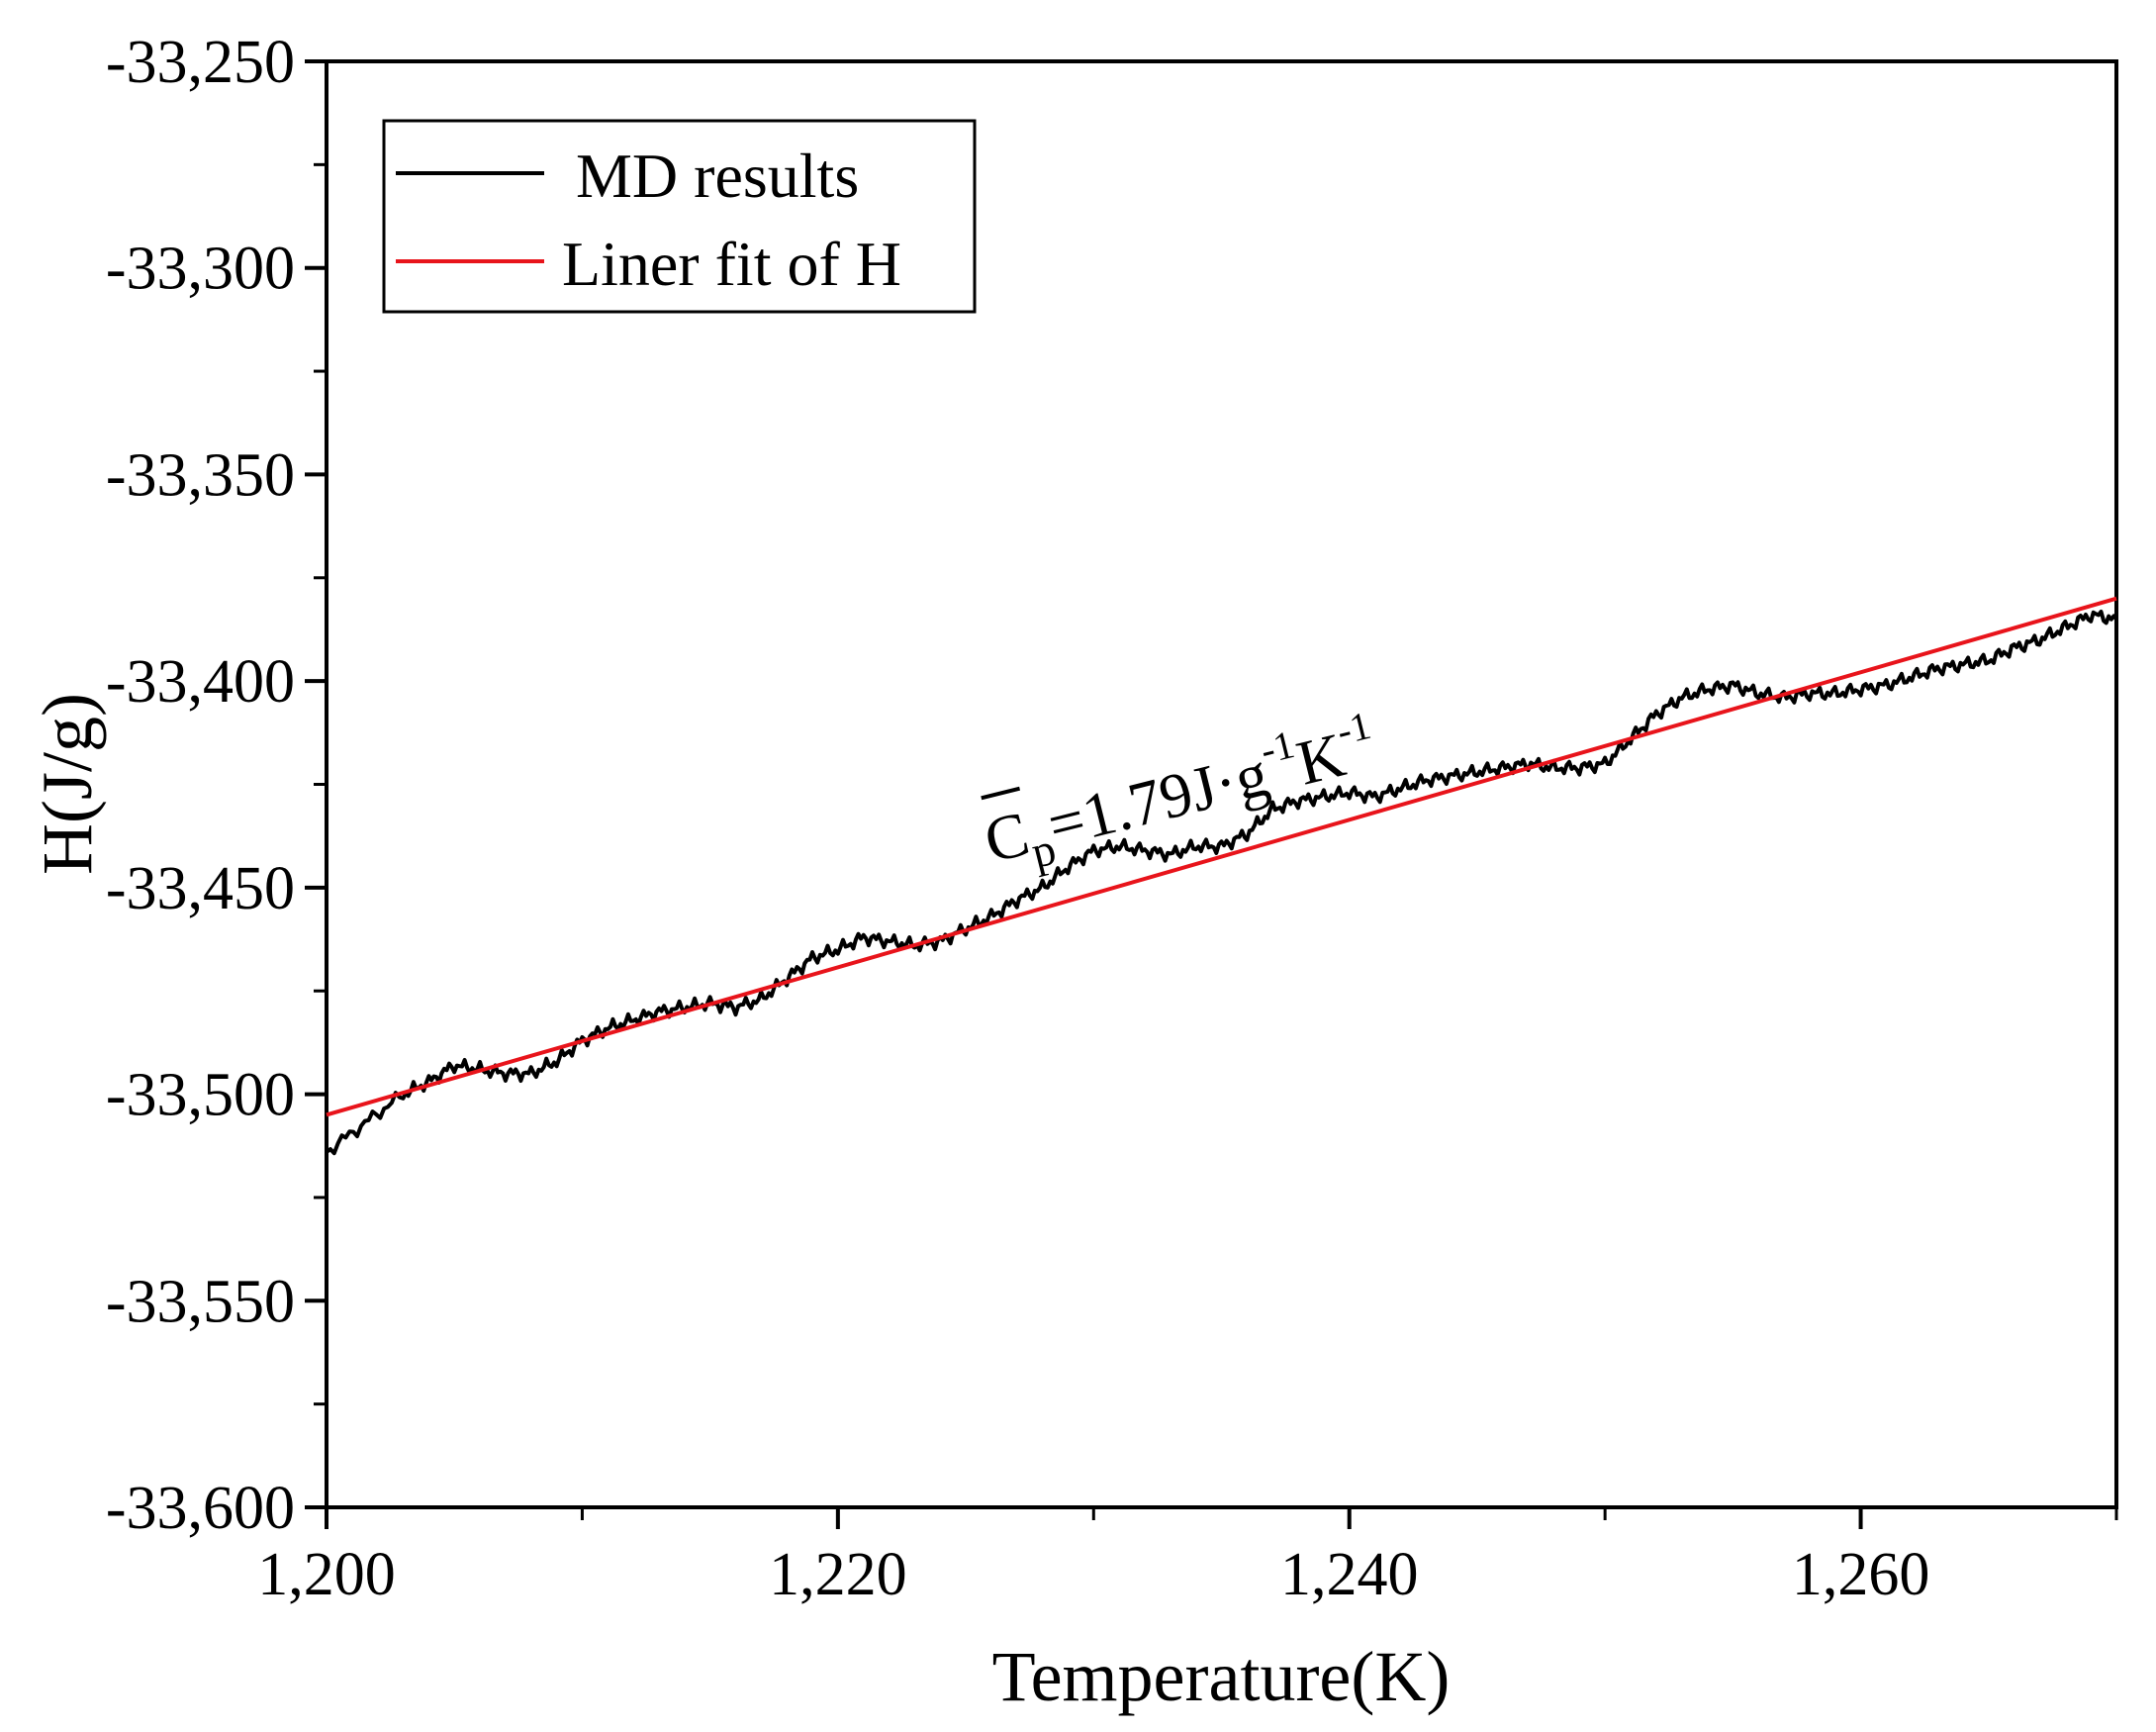 This screenshot has width=2156, height=1732. I want to click on annotation-overbar, so click(1001, 794).